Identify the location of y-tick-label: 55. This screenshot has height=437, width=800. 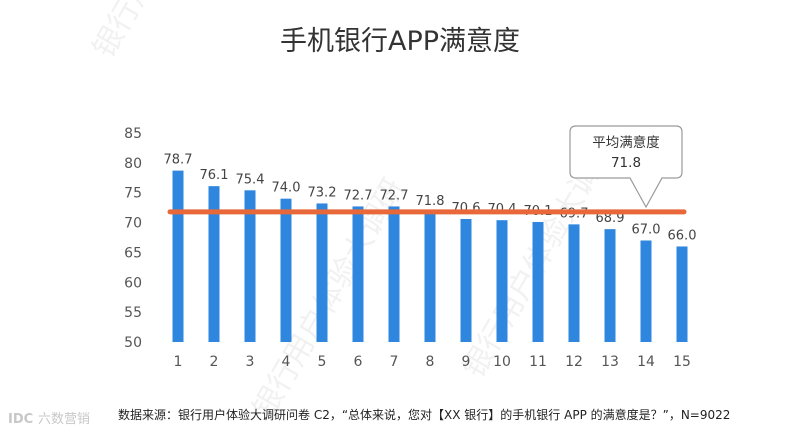
(133, 313).